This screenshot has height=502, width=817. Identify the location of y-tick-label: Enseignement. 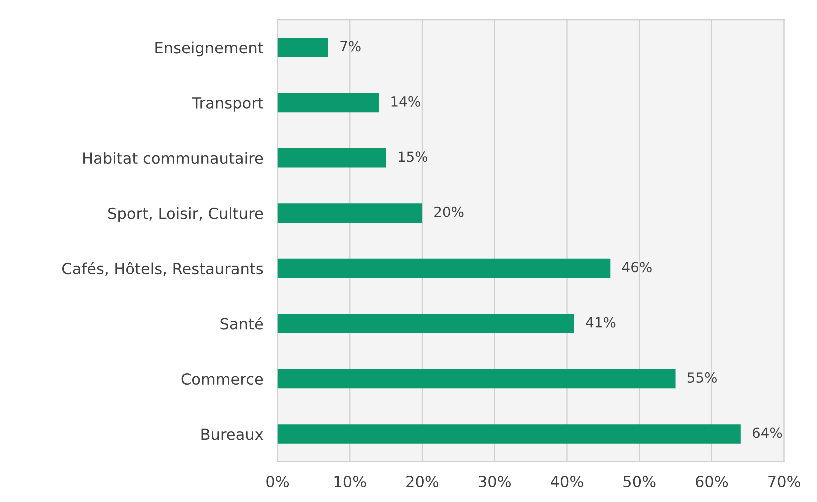
(210, 49).